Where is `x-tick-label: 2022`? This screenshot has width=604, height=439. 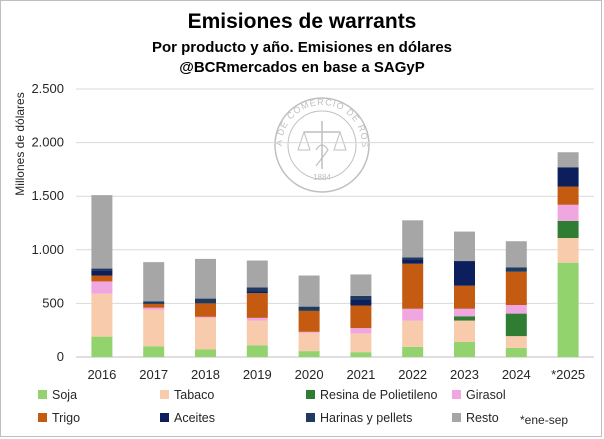
x-tick-label: 2022 is located at coordinates (412, 374).